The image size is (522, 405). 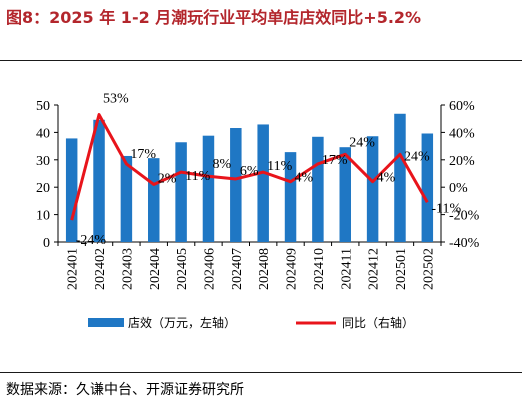 What do you see at coordinates (106, 322) in the screenshot?
I see `legend-bar-swatch` at bounding box center [106, 322].